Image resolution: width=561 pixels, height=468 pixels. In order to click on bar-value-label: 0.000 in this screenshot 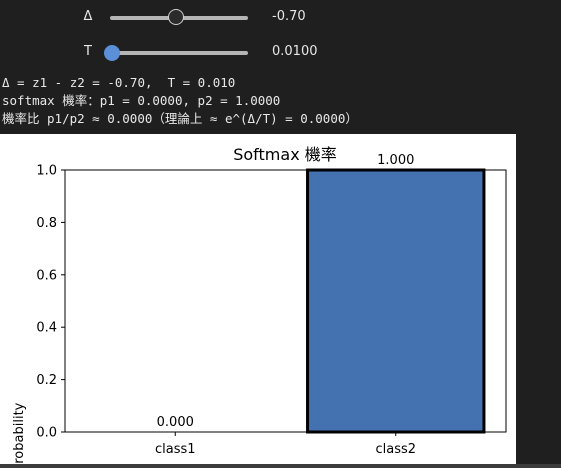, I will do `click(175, 422)`.